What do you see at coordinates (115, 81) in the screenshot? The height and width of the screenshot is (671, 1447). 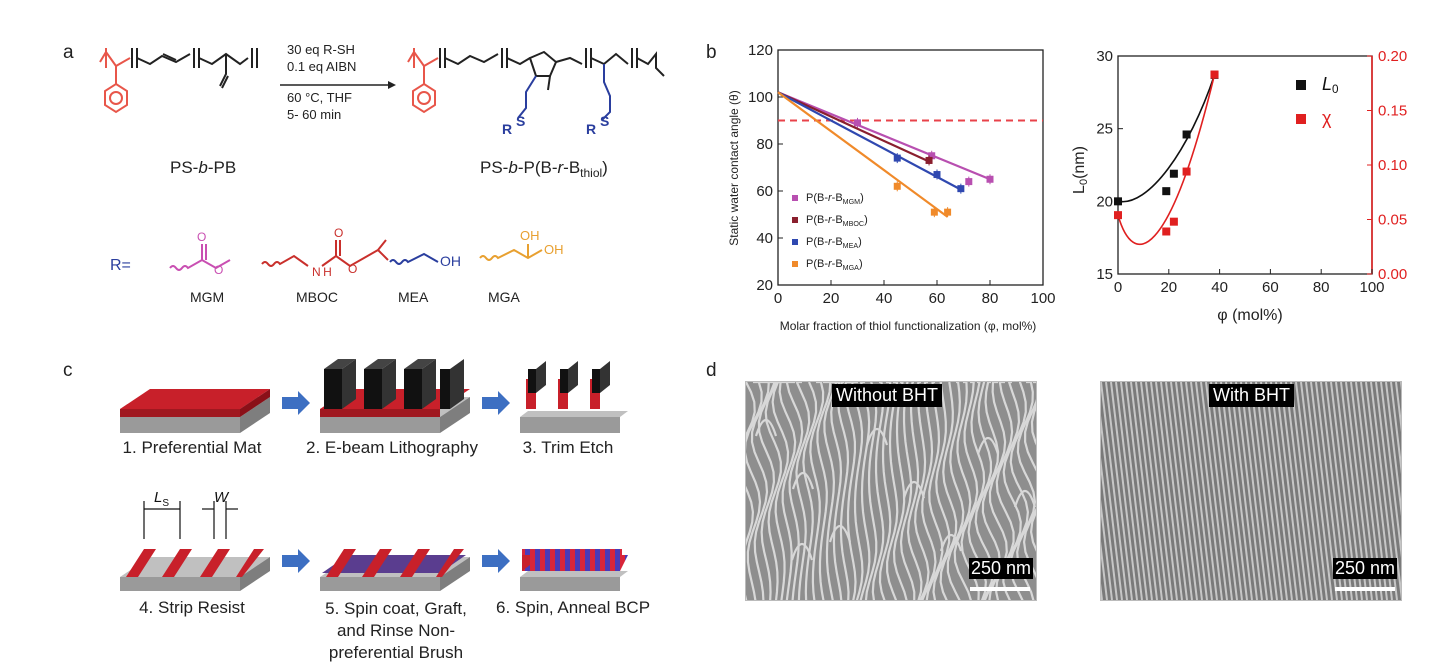 I see `reactant-ps-block` at bounding box center [115, 81].